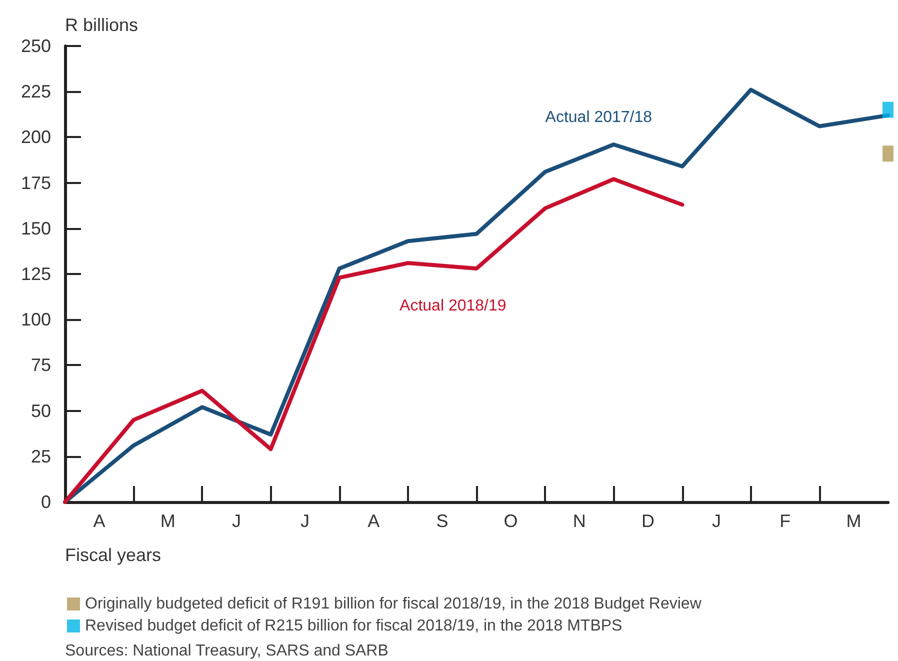  Describe the element at coordinates (35, 92) in the screenshot. I see `y-tick-label: 225` at that location.